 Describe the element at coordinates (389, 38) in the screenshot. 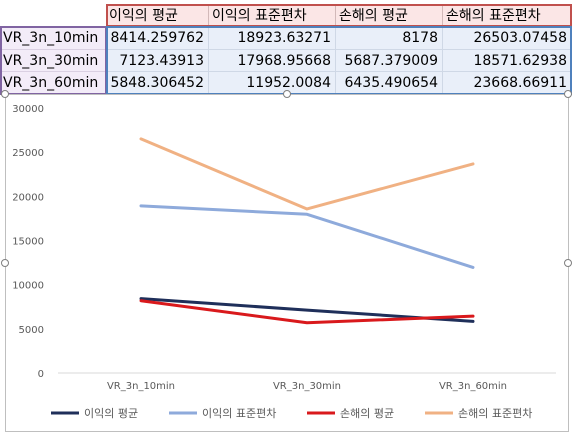

I see `value-cell: 8178` at that location.